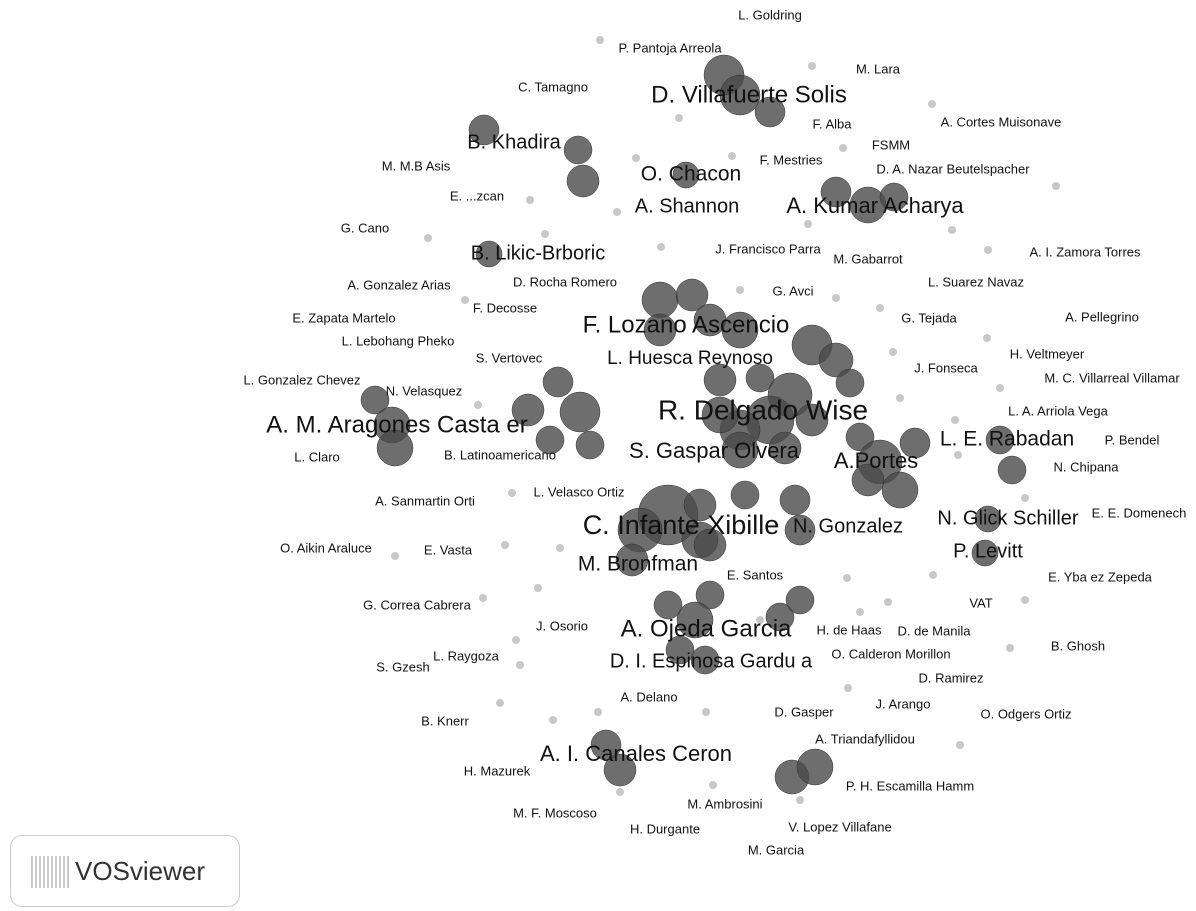 Image resolution: width=1196 pixels, height=911 pixels. I want to click on logo-icon, so click(50, 872).